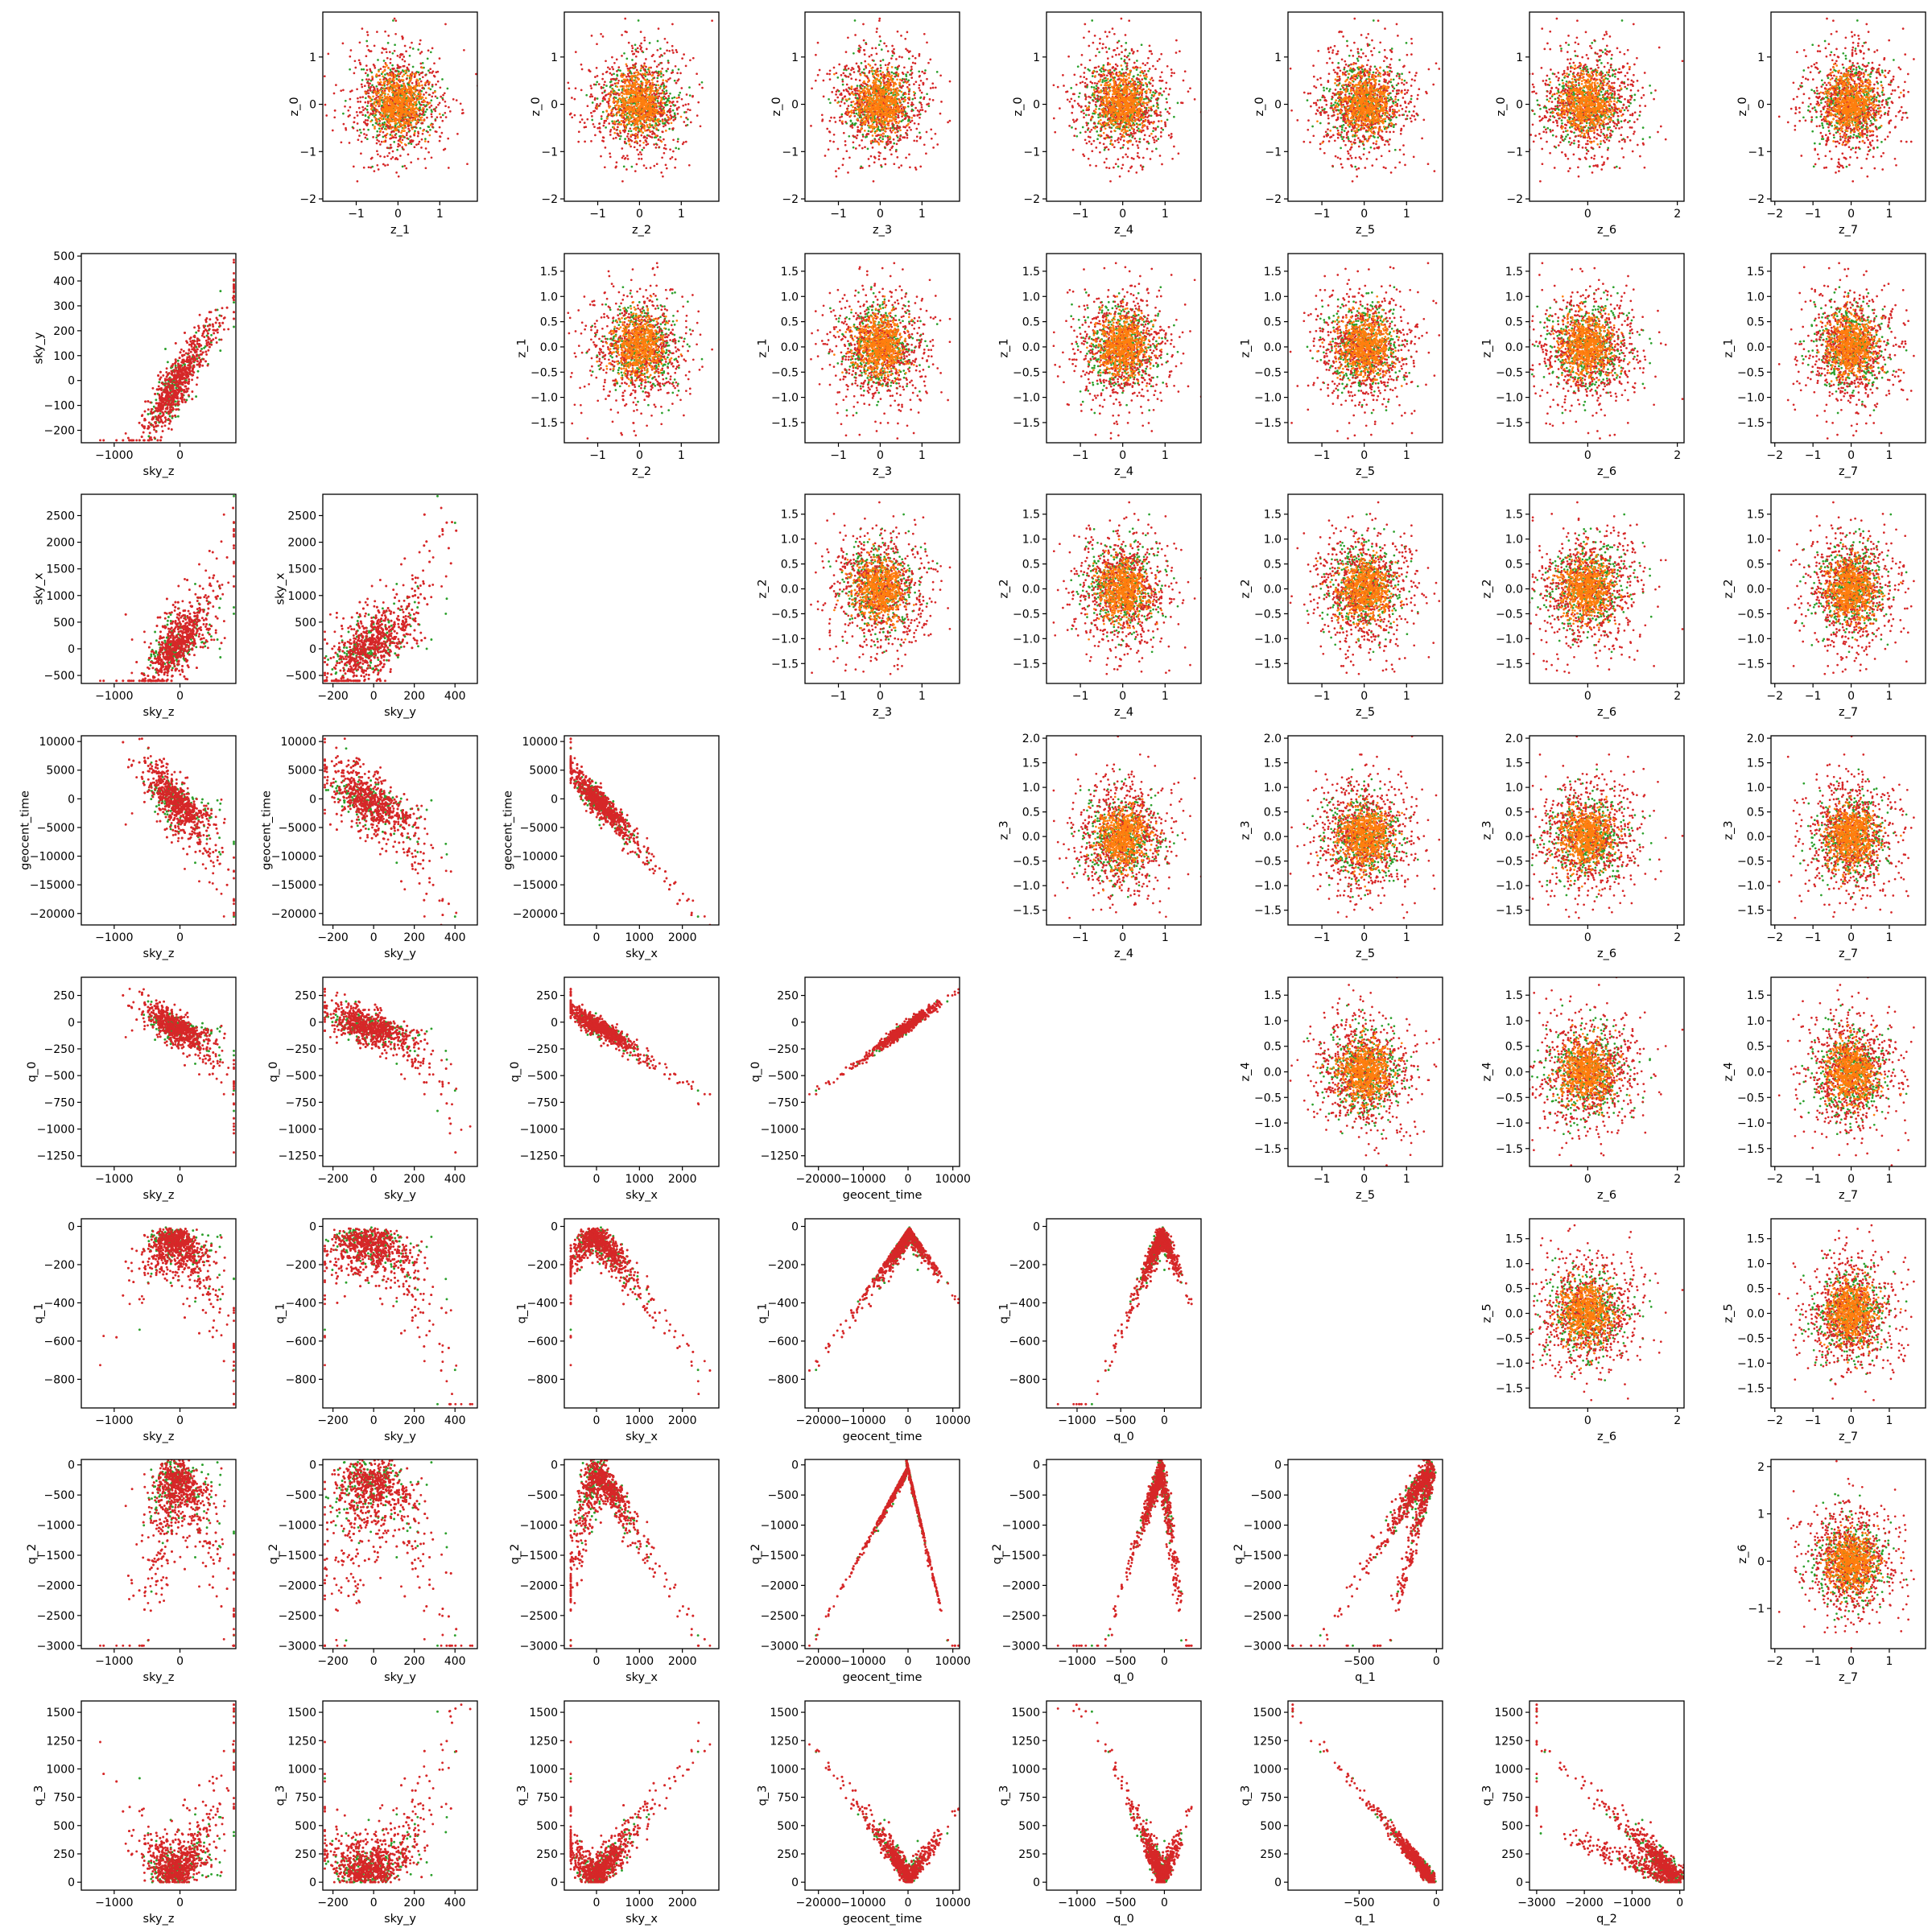  What do you see at coordinates (307, 199) in the screenshot?
I see `y-tick-label: −2` at bounding box center [307, 199].